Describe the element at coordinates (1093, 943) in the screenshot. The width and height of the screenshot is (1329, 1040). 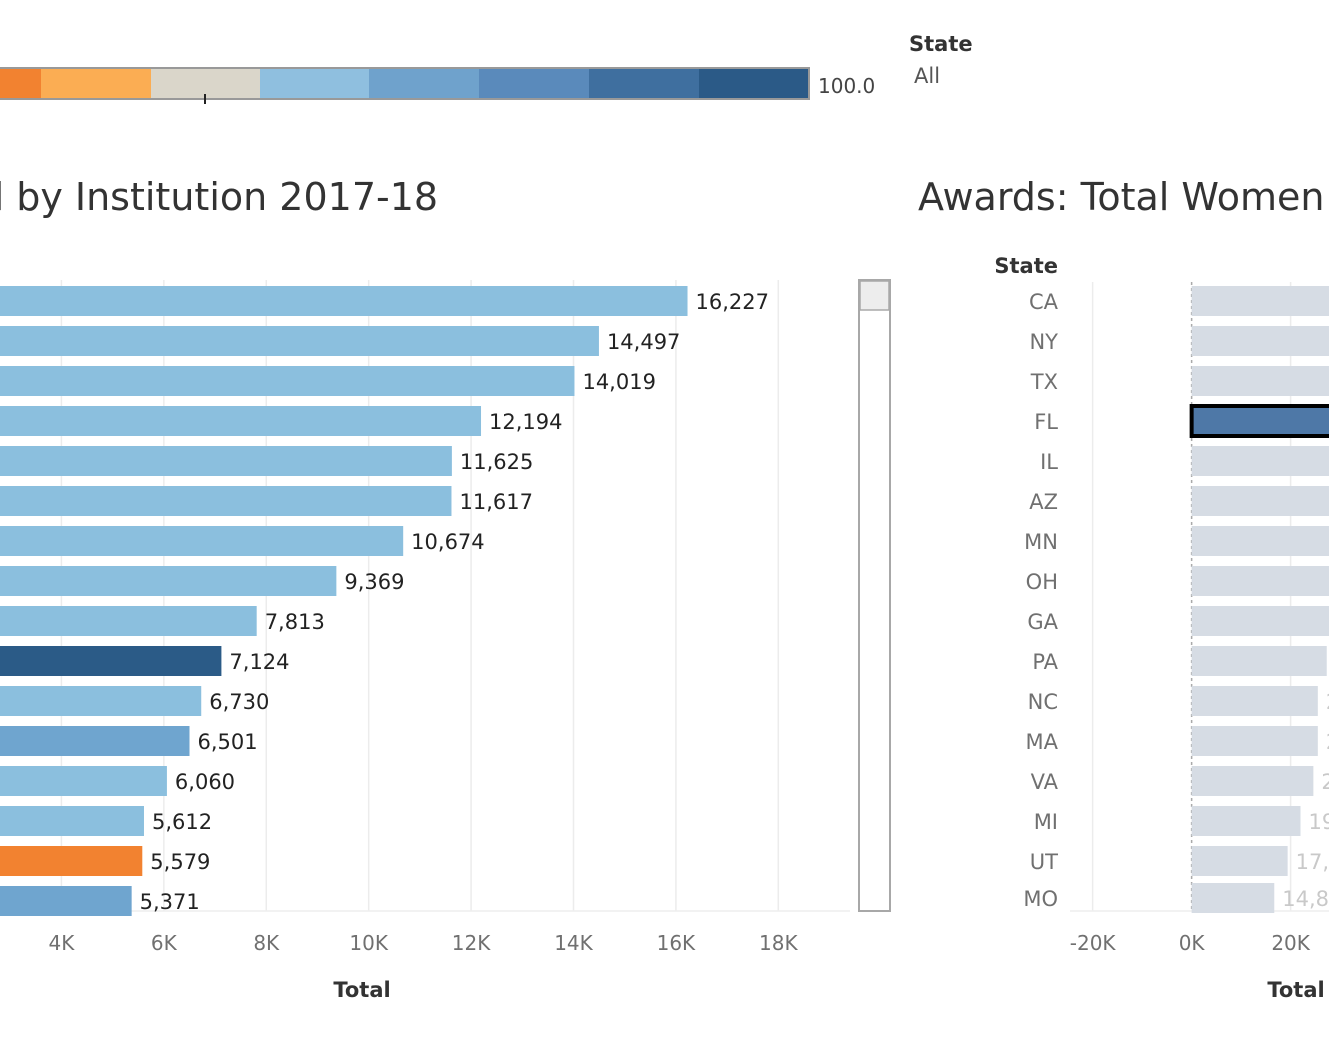
I see `x-tick-label: -20K` at that location.